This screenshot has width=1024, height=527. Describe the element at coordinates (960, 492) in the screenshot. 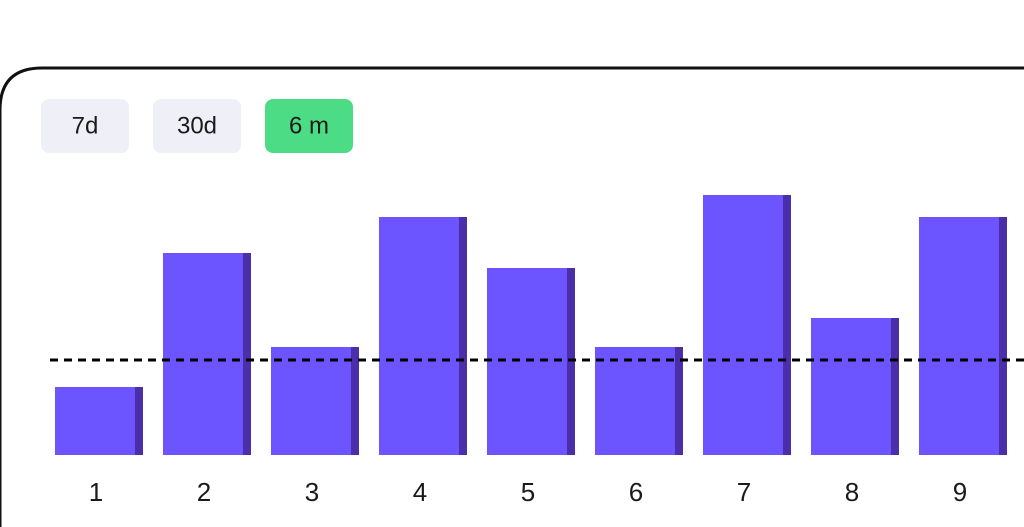

I see `x-tick-label: 9` at that location.